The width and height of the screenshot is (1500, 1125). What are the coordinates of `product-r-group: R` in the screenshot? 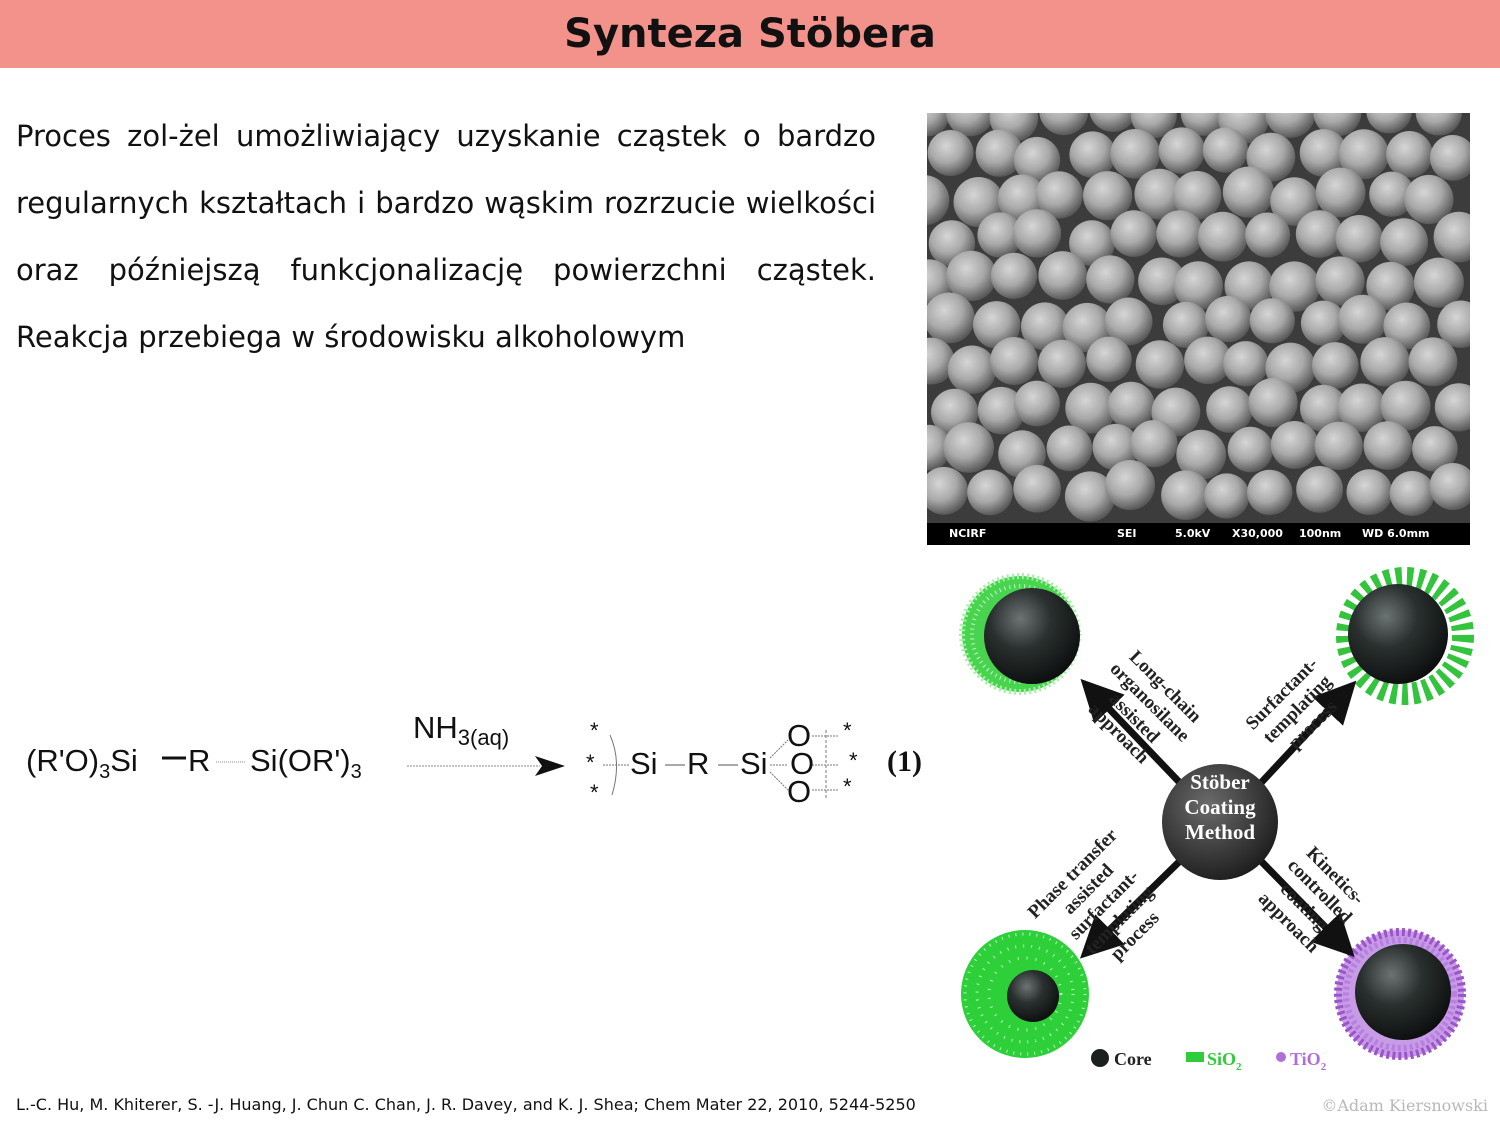 It's located at (698, 763).